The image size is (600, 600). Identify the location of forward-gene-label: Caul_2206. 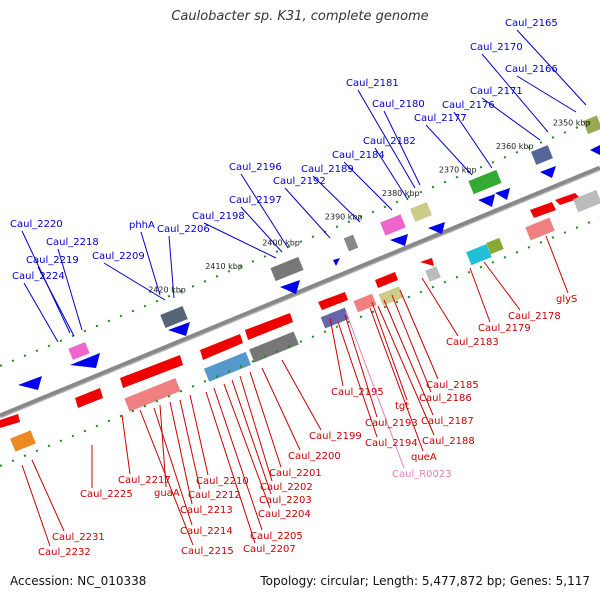
(183, 229).